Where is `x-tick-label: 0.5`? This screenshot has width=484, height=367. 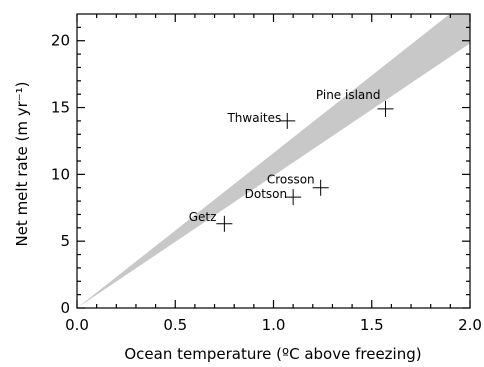 x-tick-label: 0.5 is located at coordinates (175, 325).